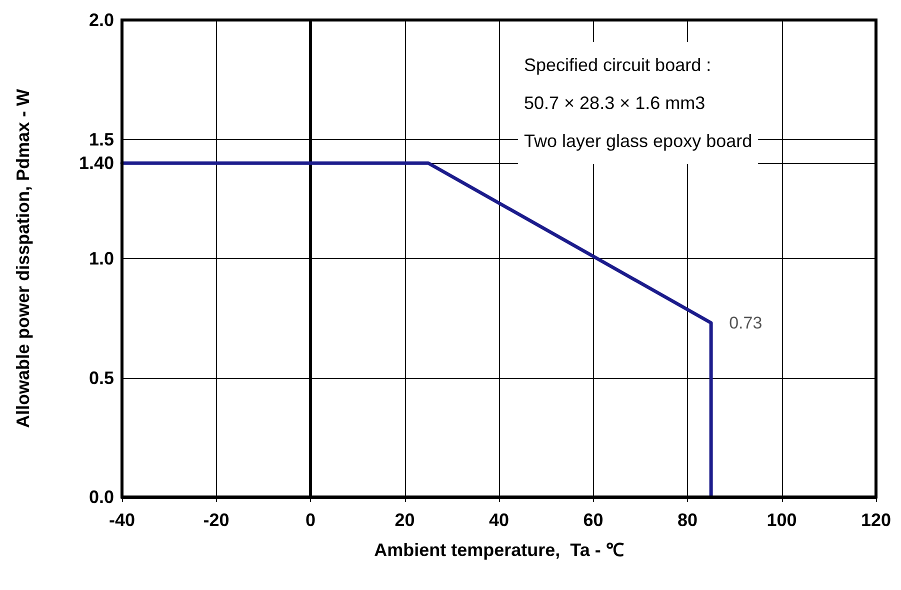 This screenshot has height=590, width=901. I want to click on x-axis-title: Ambient temperature, Ta - ℃, so click(499, 550).